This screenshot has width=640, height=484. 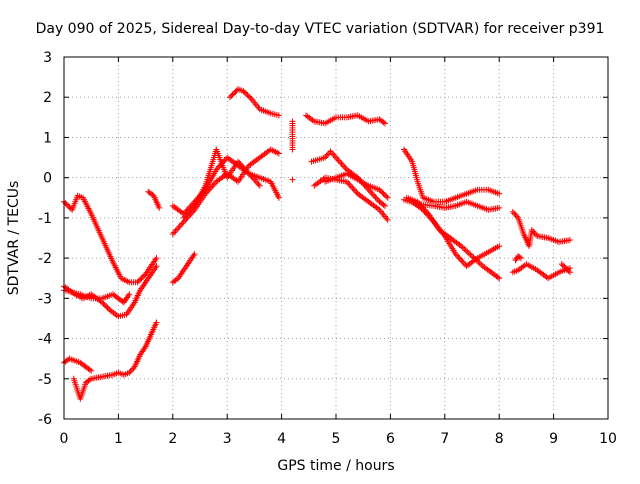 I want to click on x-tick-label: 8, so click(x=499, y=439).